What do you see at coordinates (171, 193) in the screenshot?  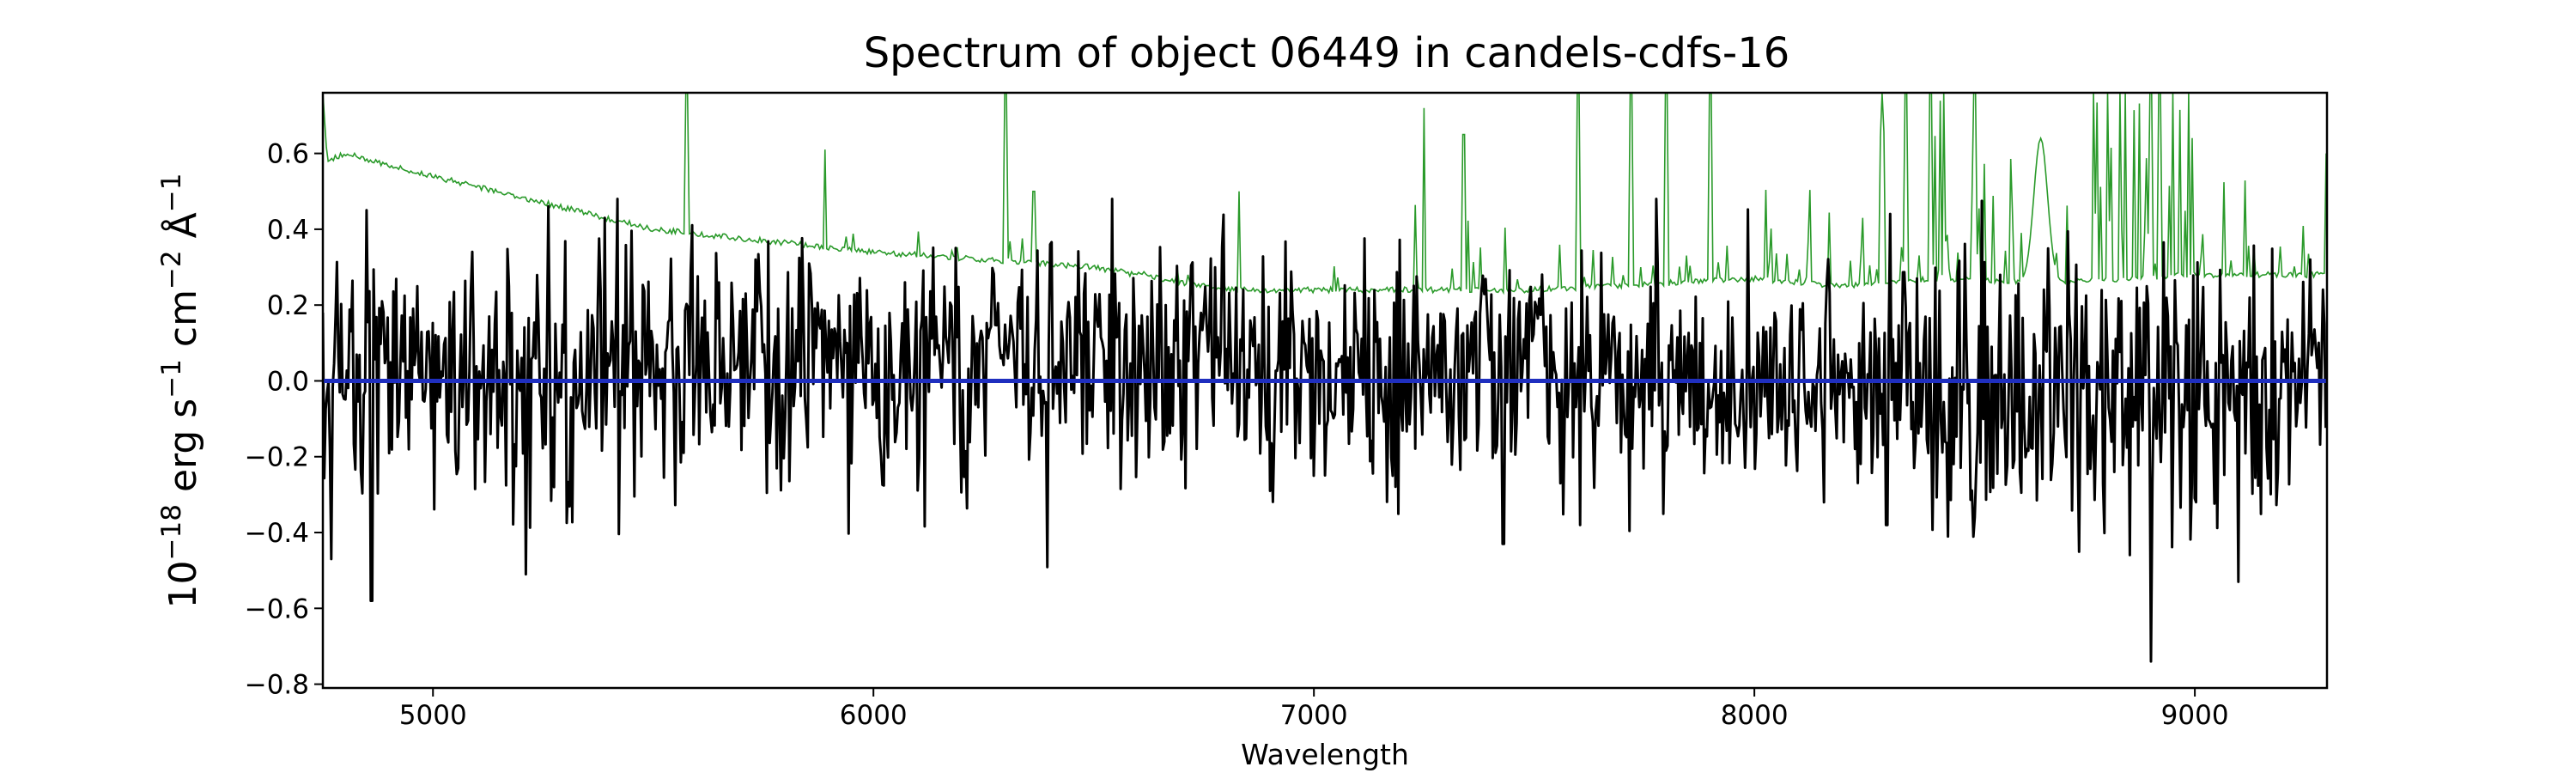 I see `y-label-exp4: −1` at bounding box center [171, 193].